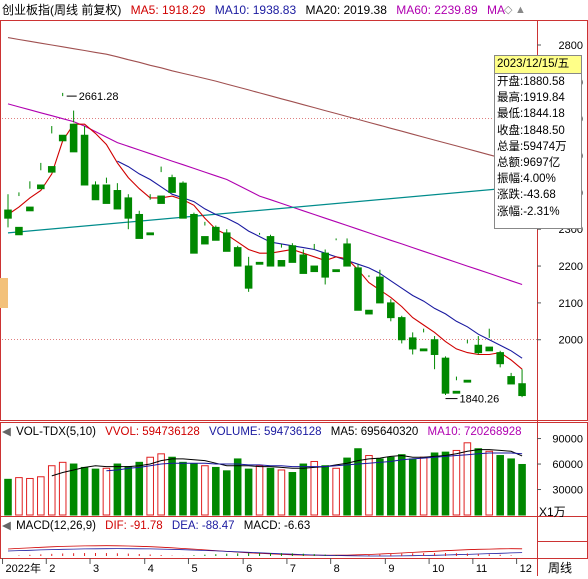  What do you see at coordinates (337, 569) in the screenshot?
I see `x-tick-label: 8` at bounding box center [337, 569].